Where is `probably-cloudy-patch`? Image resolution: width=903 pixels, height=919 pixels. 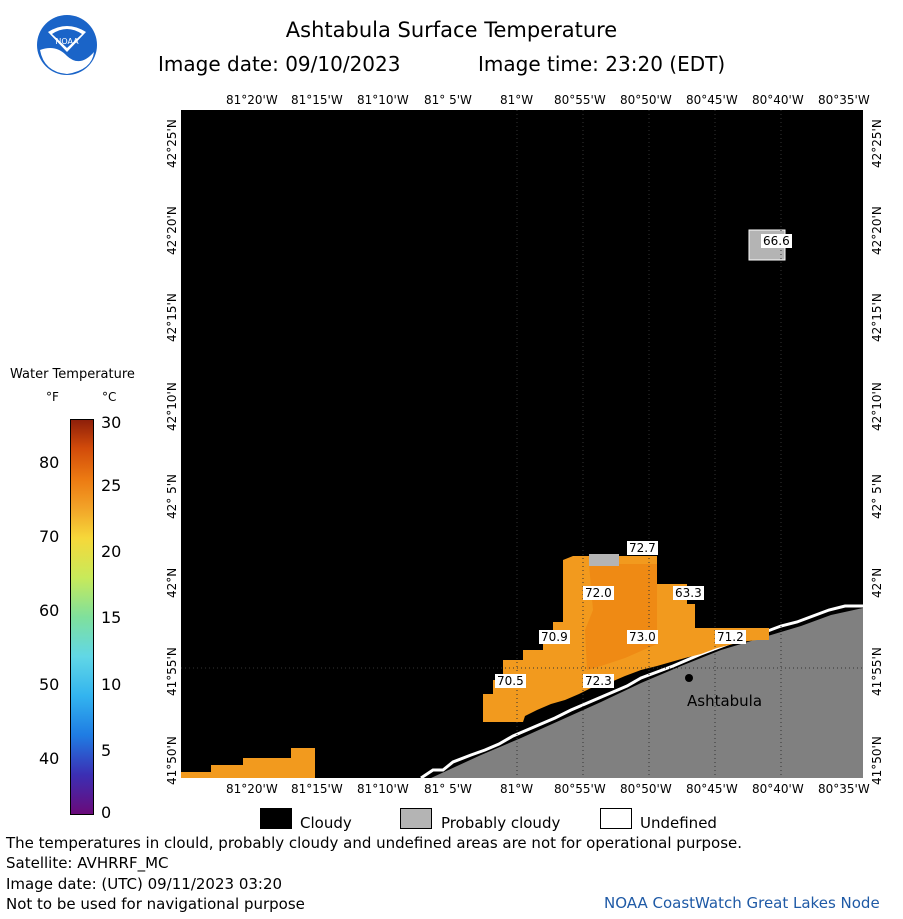 probably-cloudy-patch is located at coordinates (604, 560).